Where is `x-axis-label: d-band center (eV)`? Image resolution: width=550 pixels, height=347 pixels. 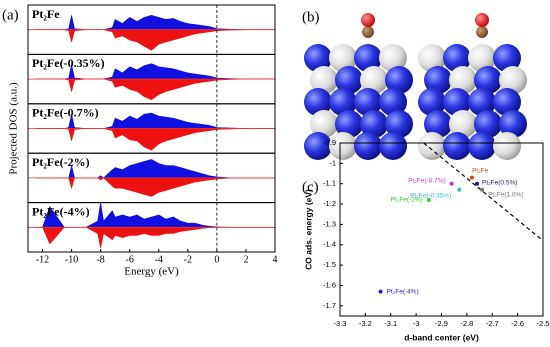 x-axis-label: d-band center (eV) is located at coordinates (441, 337).